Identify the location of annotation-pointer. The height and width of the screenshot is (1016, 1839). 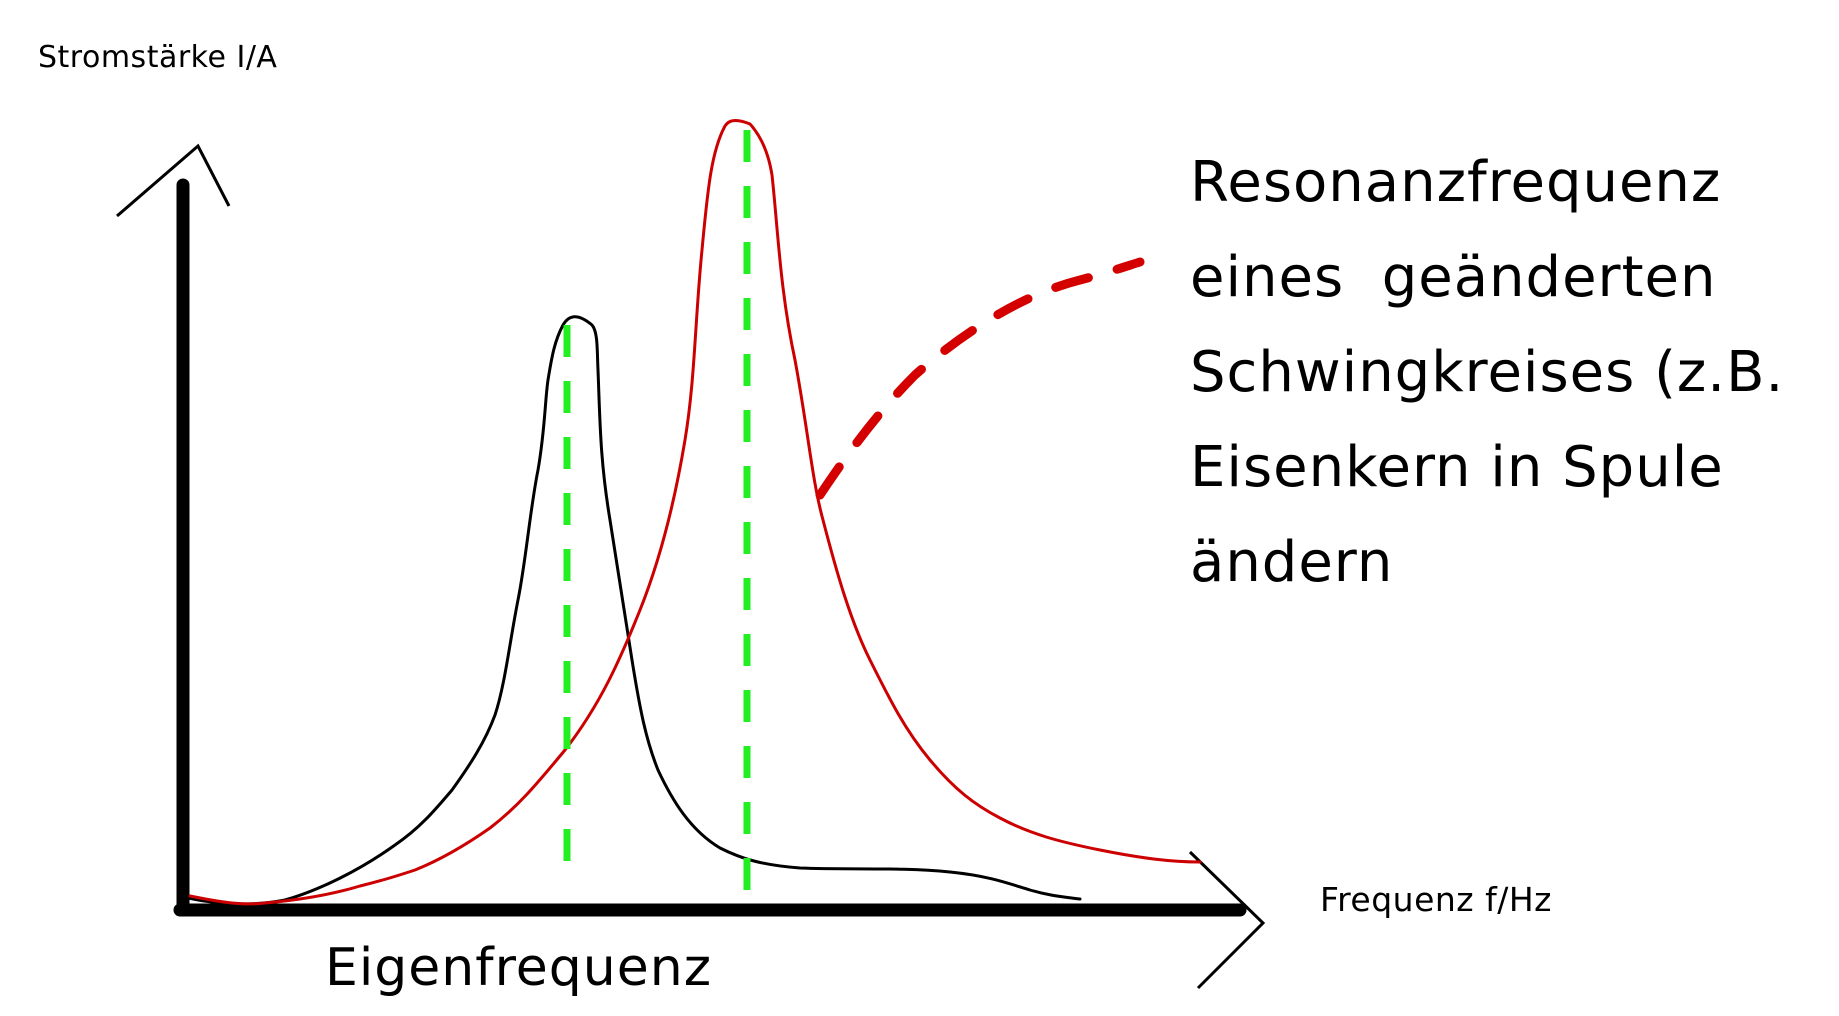
(980, 378).